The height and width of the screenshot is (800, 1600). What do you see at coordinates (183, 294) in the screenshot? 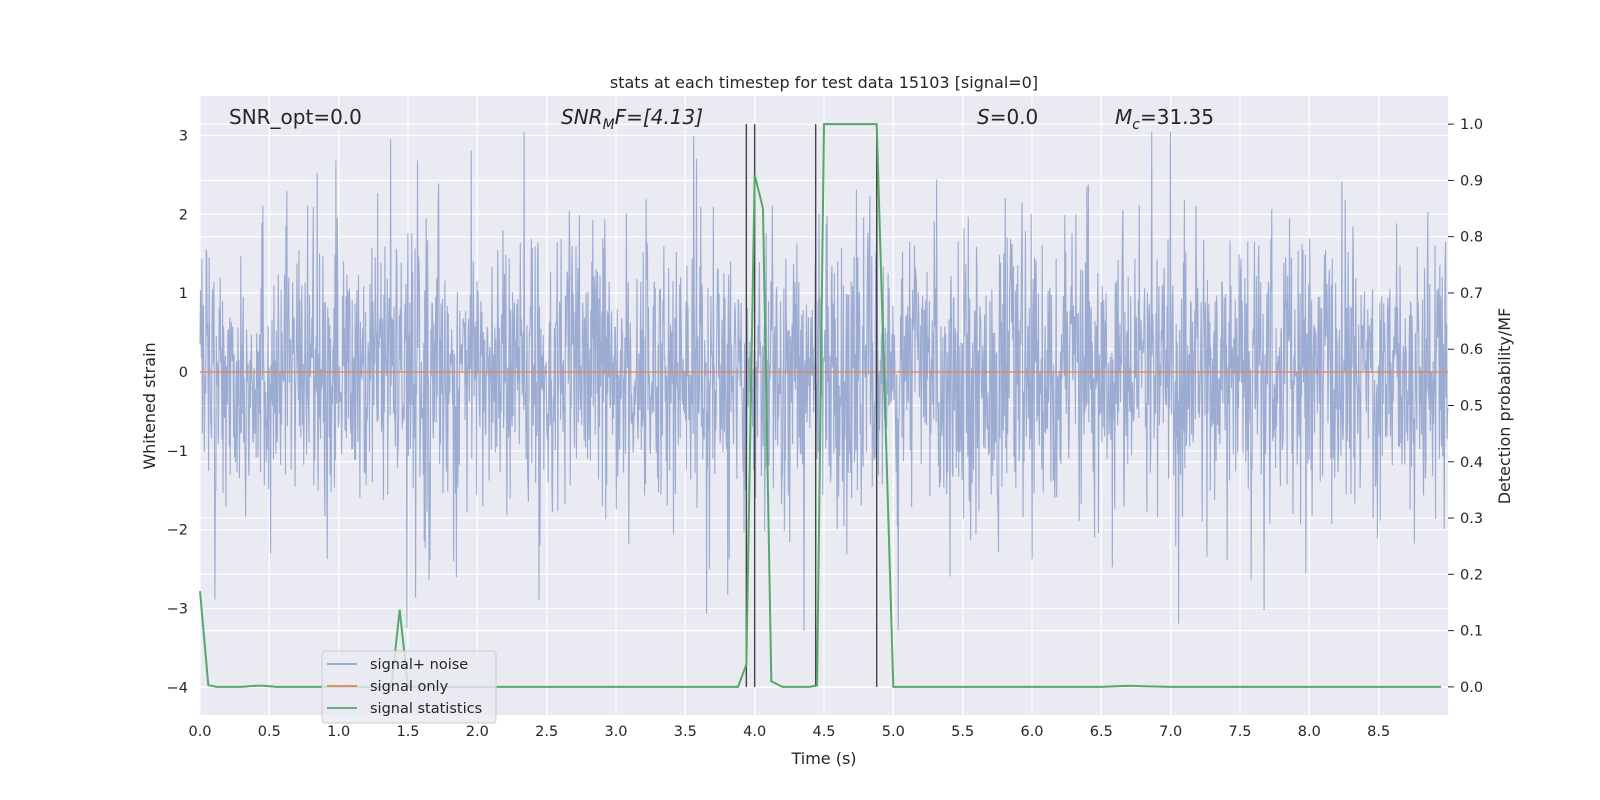
I see `y-left-tick-label: 1` at bounding box center [183, 294].